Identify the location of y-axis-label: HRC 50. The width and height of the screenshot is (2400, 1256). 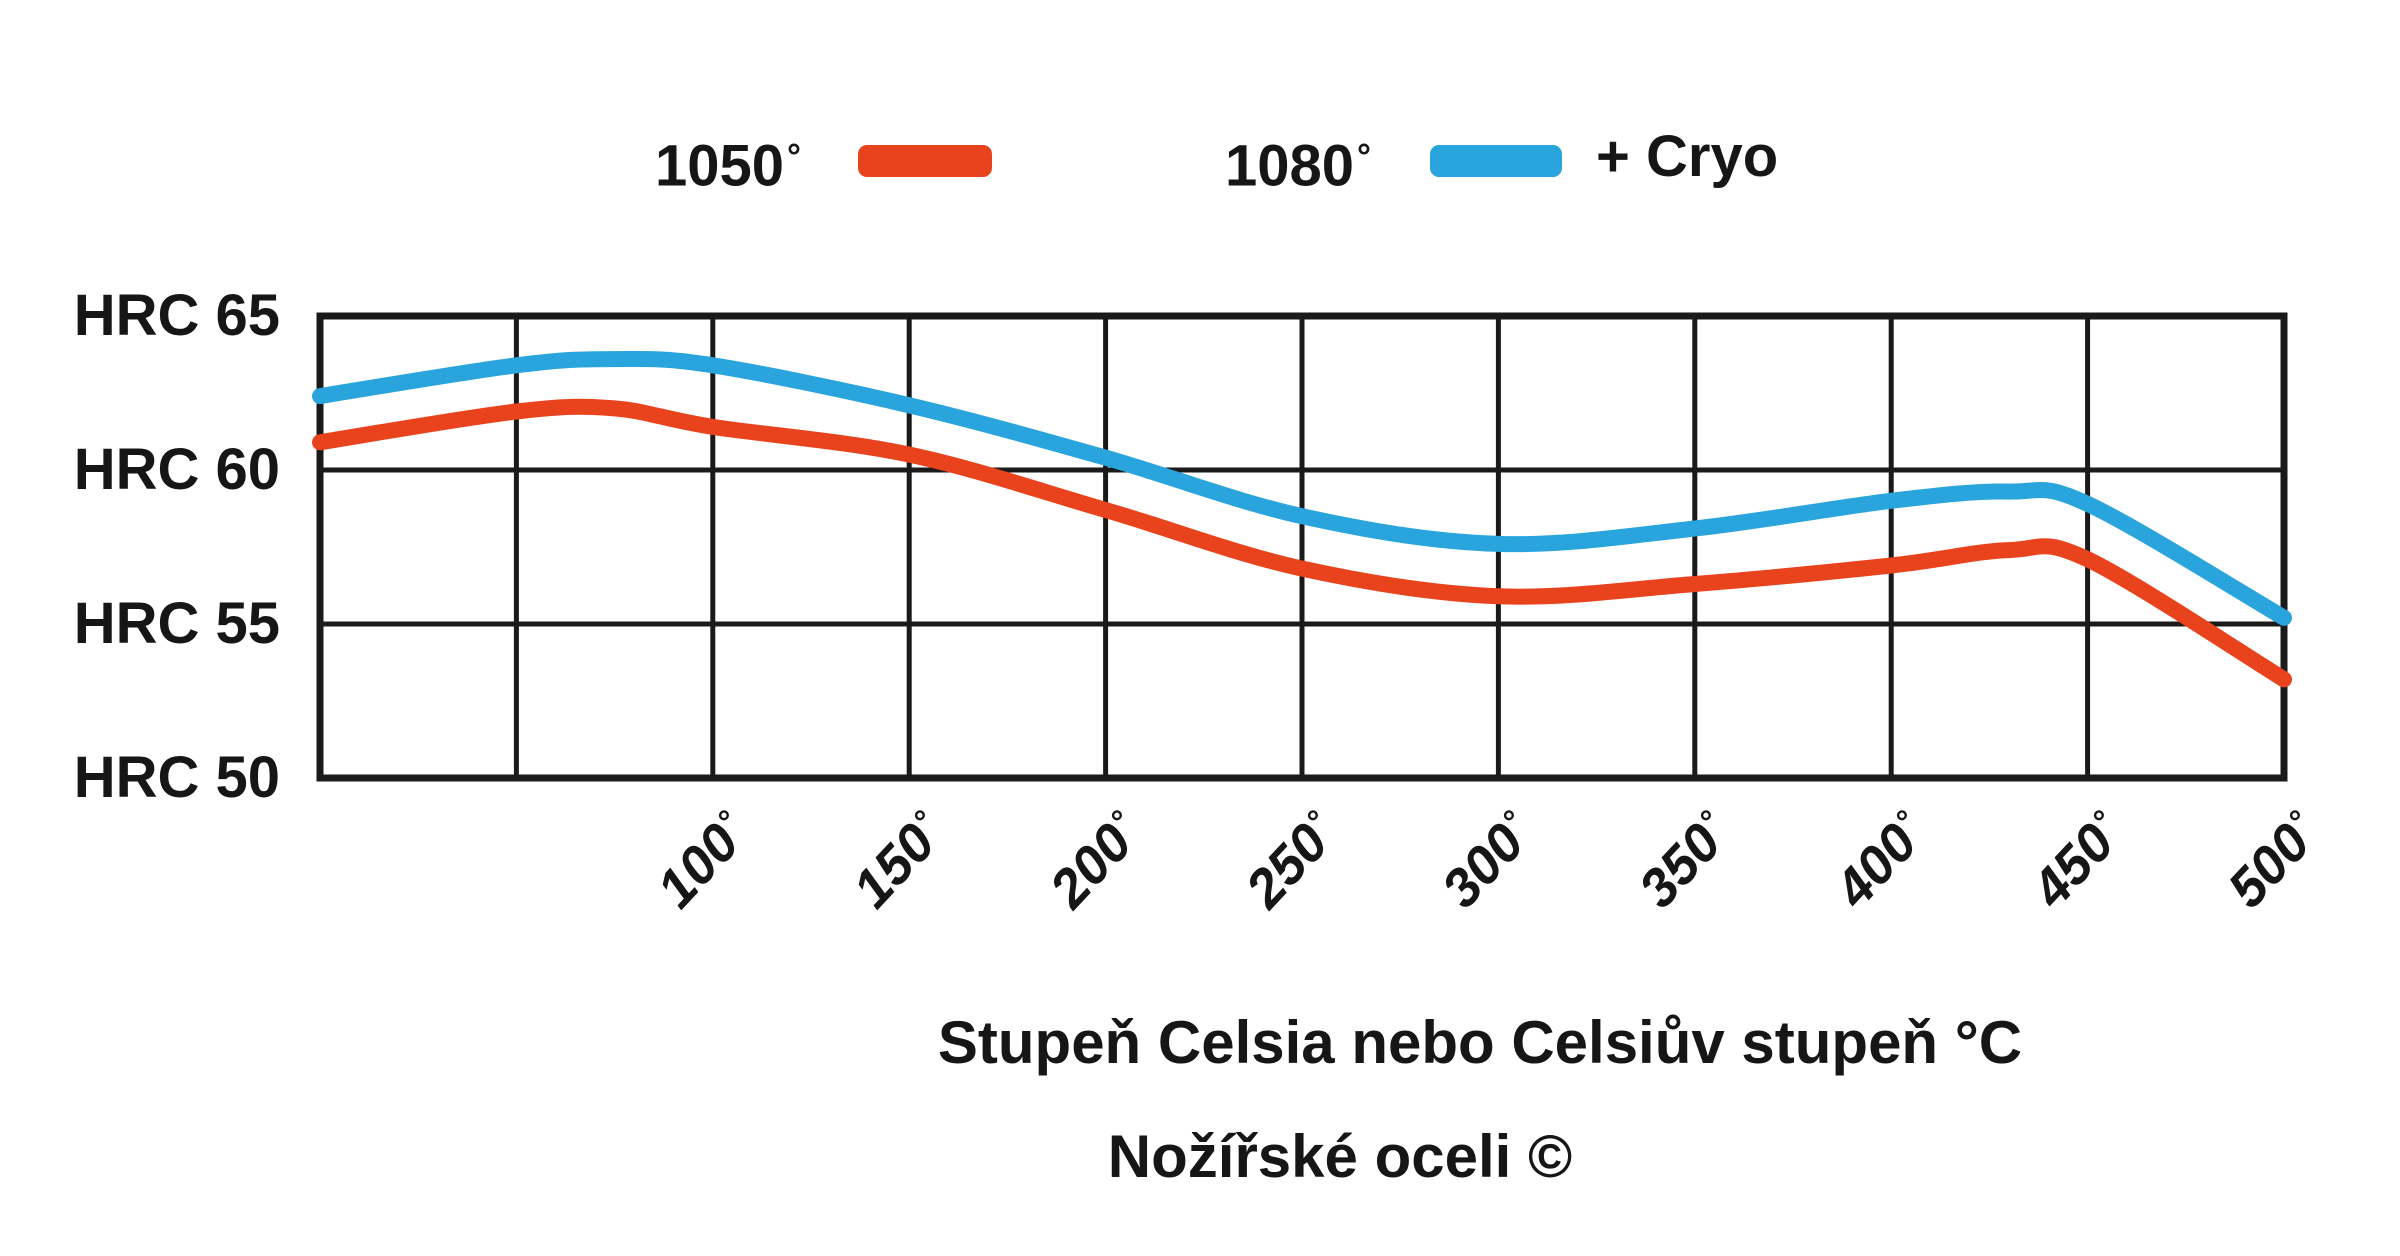
(176, 777).